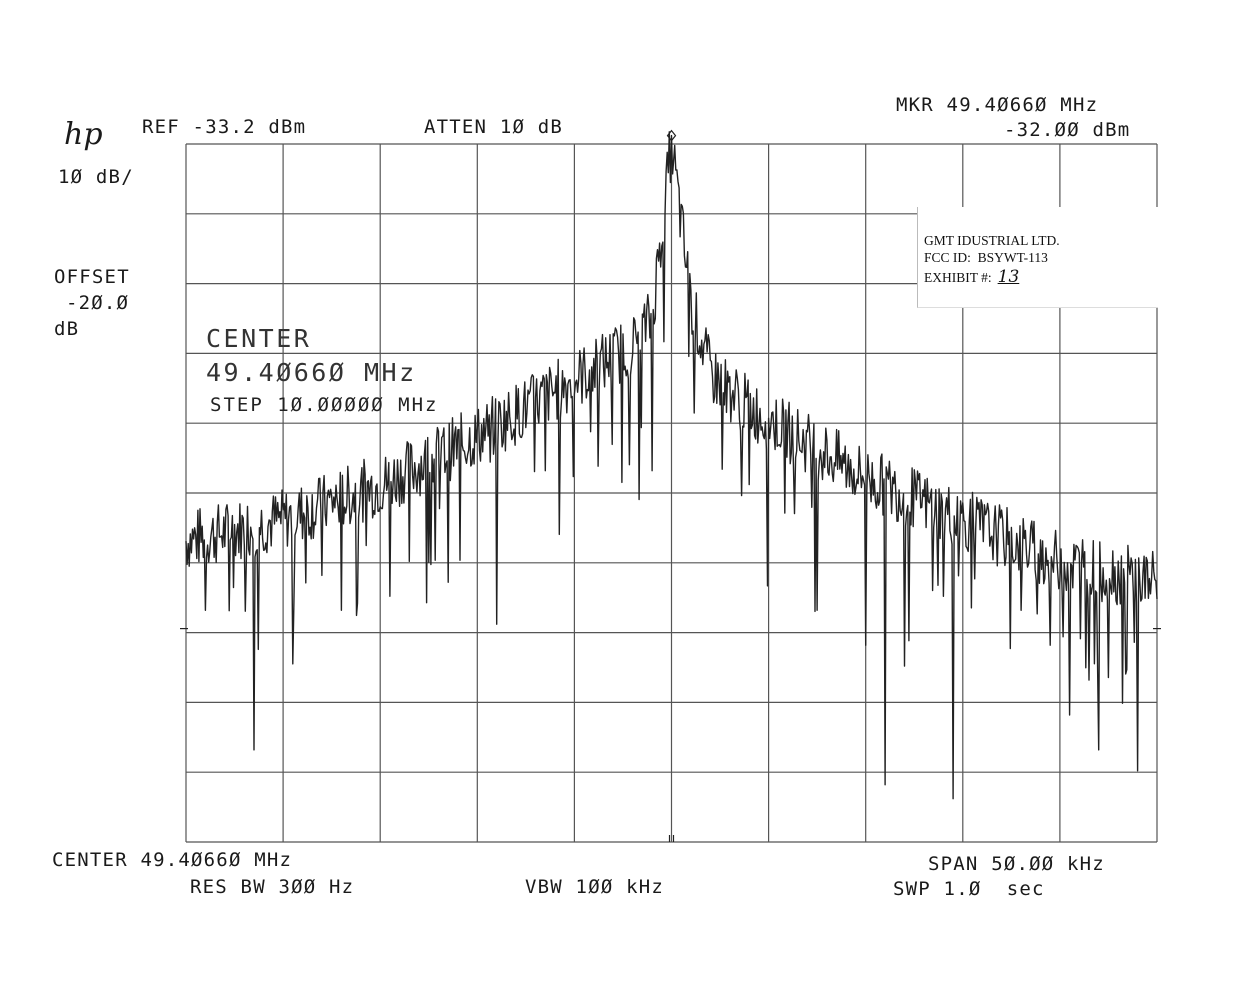 This screenshot has width=1243, height=992. Describe the element at coordinates (96, 177) in the screenshot. I see `scale-per-division: 1Ø dB/` at that location.